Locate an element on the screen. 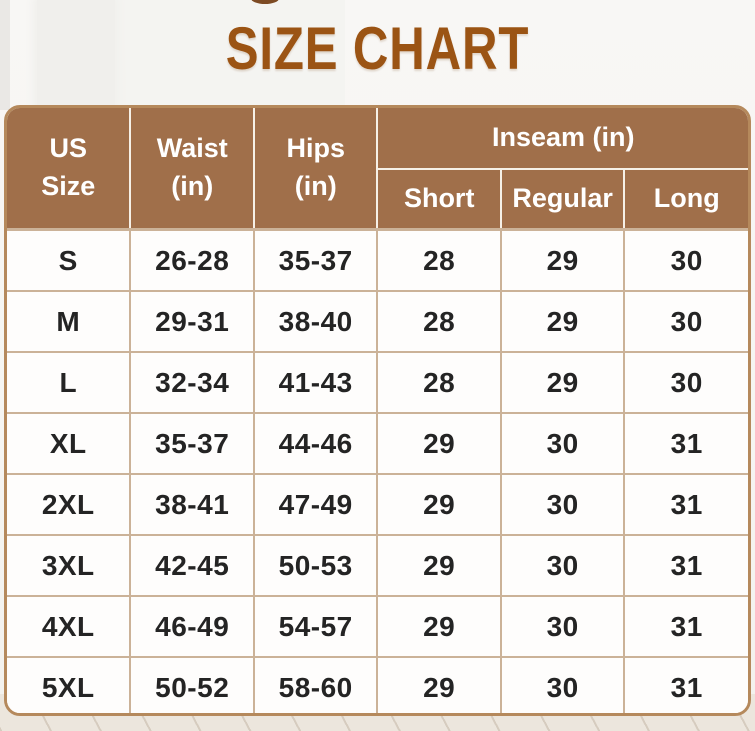 The image size is (755, 731). header-inseam-long: Long is located at coordinates (685, 199).